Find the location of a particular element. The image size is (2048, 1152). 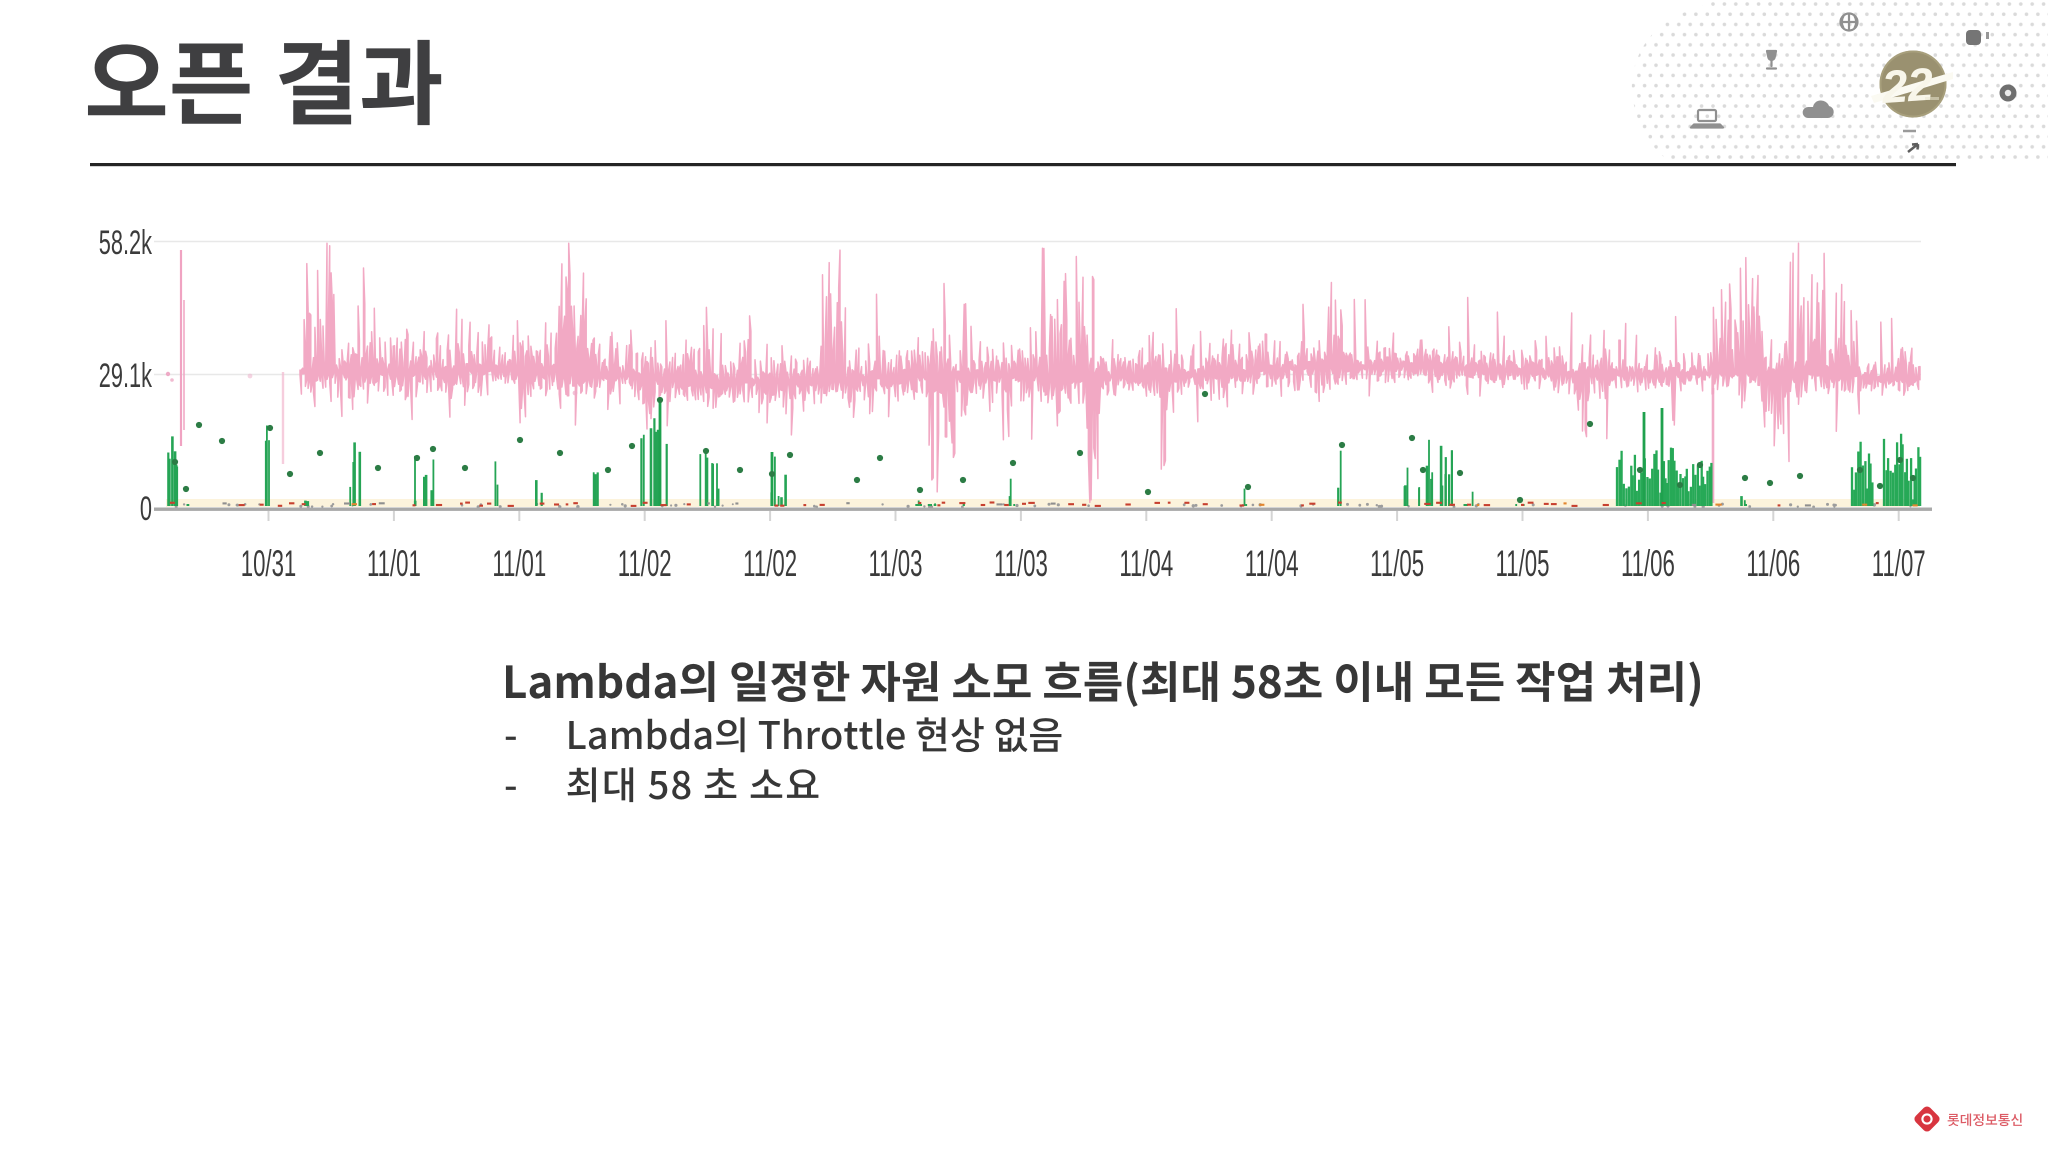

svg-text: 11/07 is located at coordinates (1899, 563).